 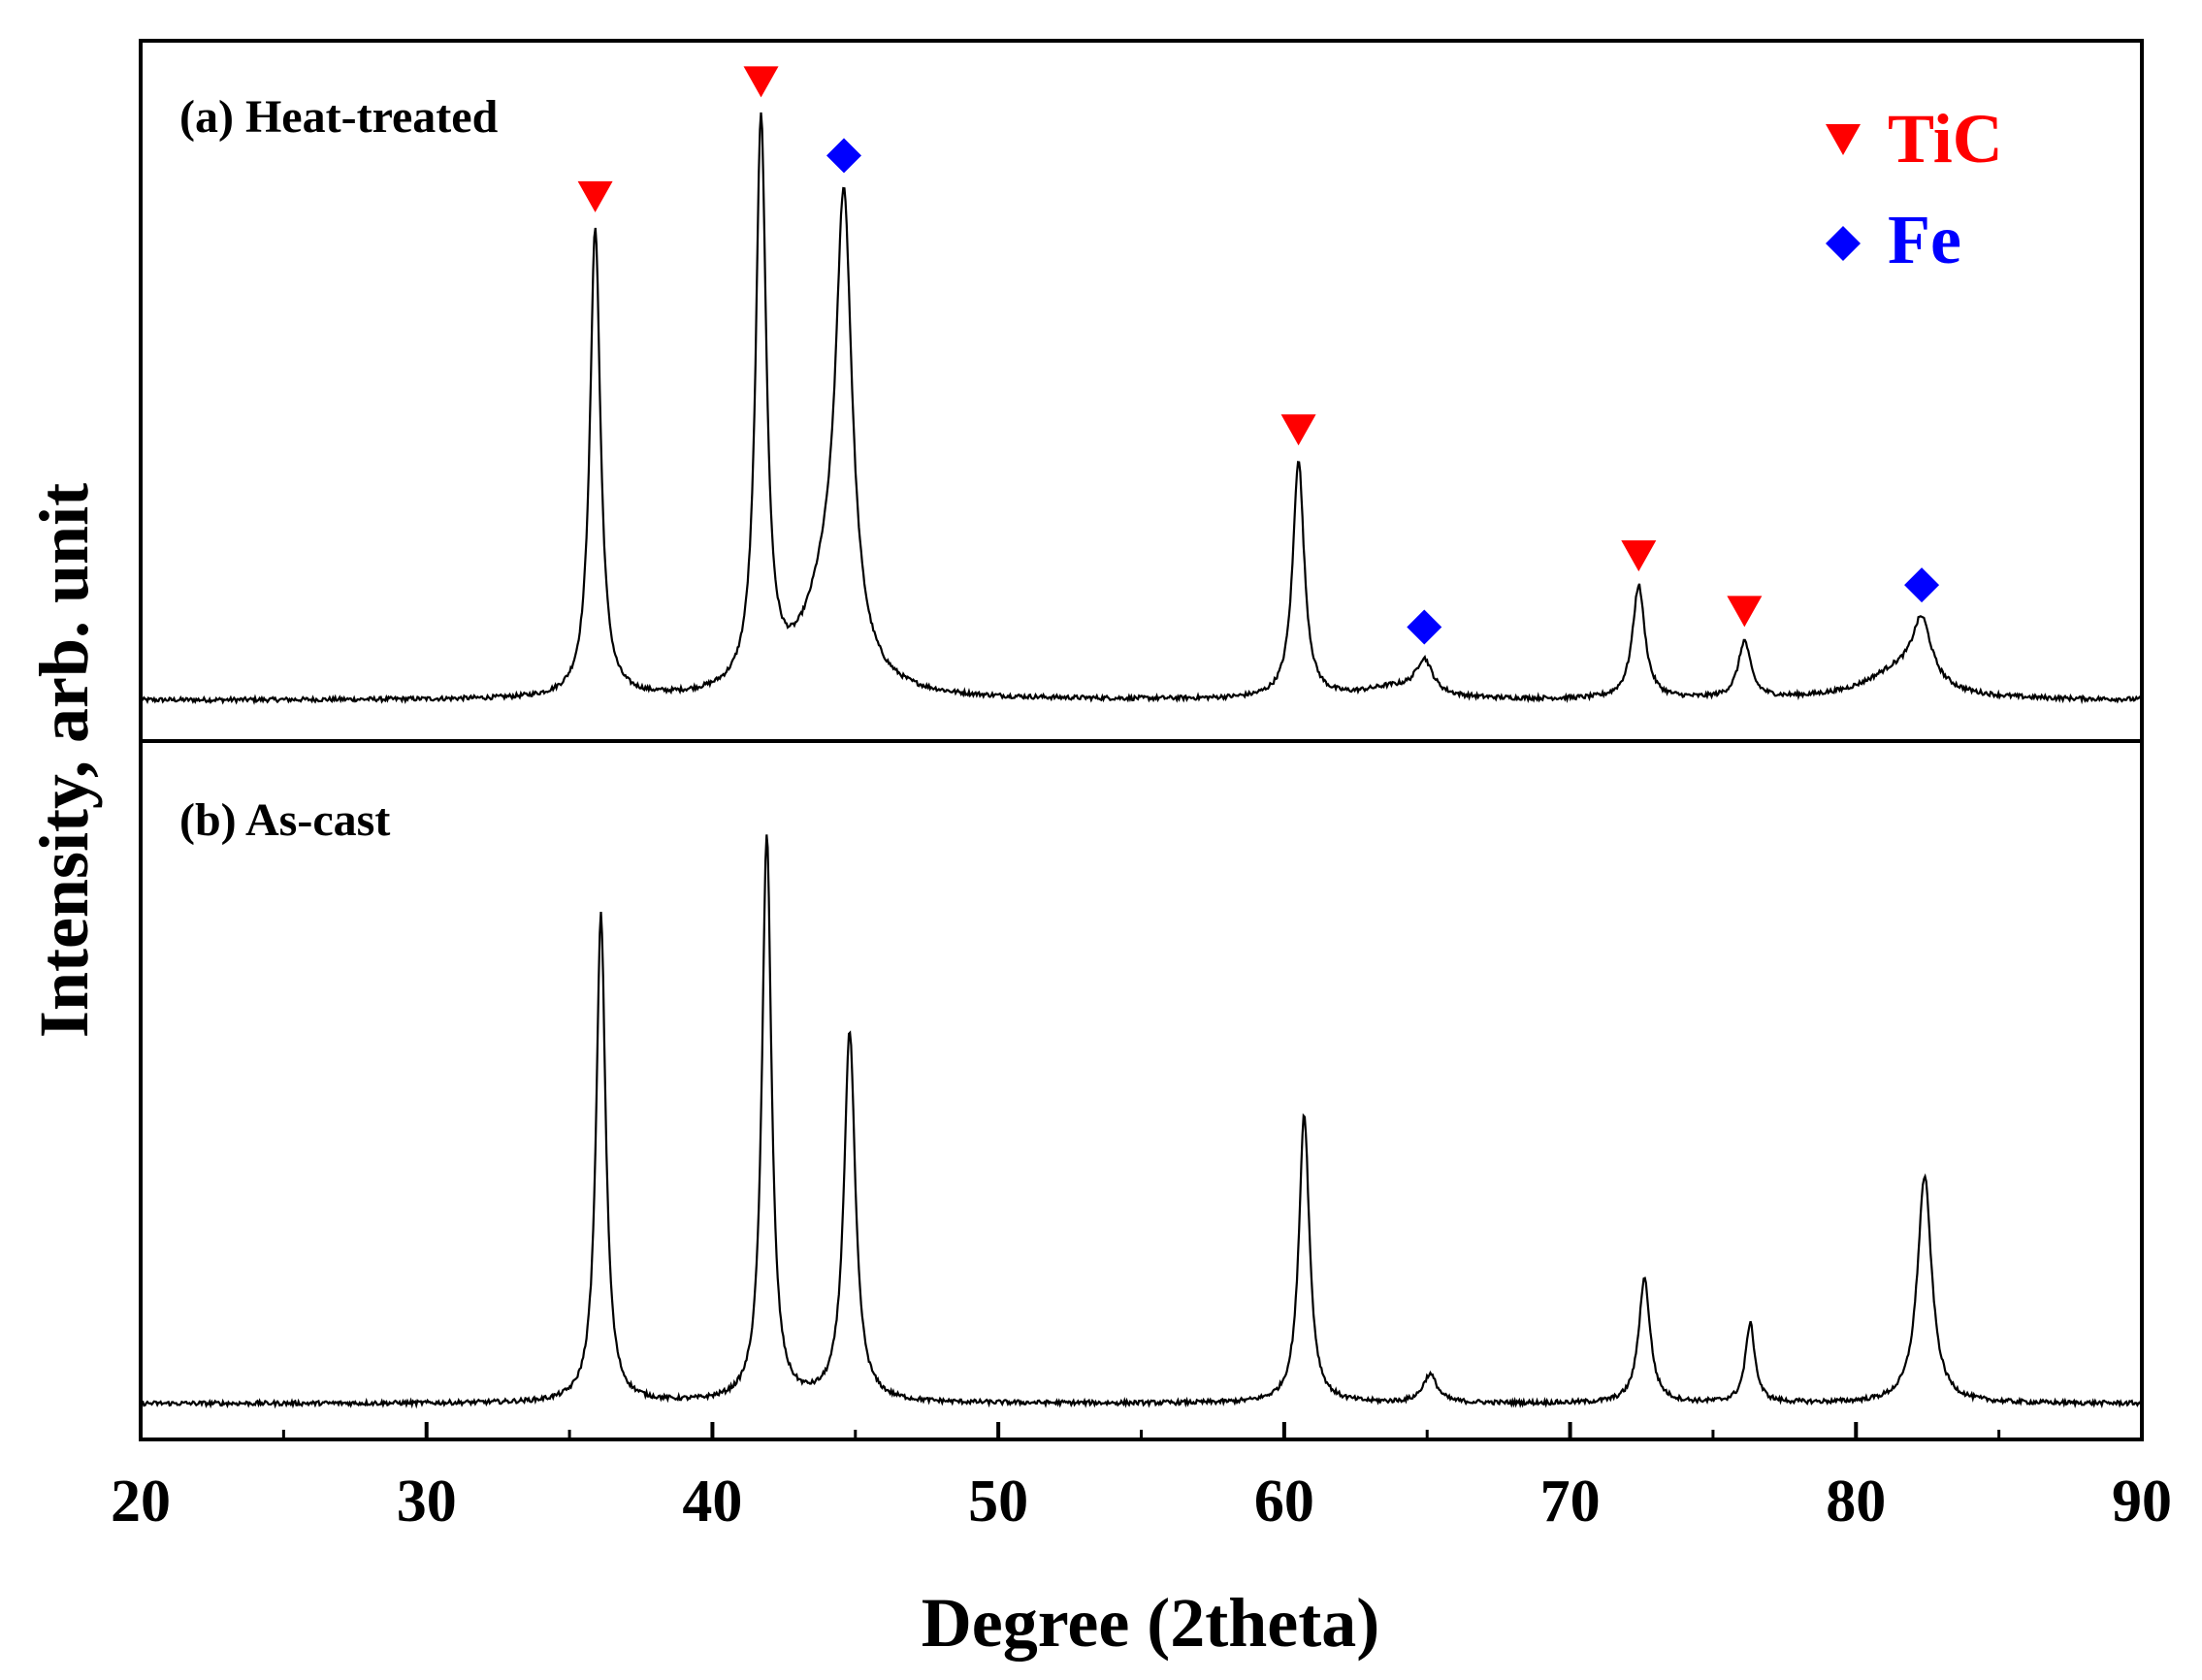 I want to click on panel-a-label: (a) Heat-treated, so click(x=339, y=117).